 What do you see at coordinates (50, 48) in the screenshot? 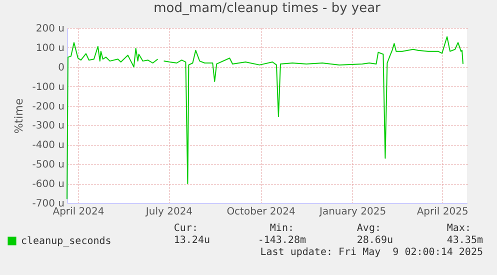
I see `y-tick-label: 100 u` at bounding box center [50, 48].